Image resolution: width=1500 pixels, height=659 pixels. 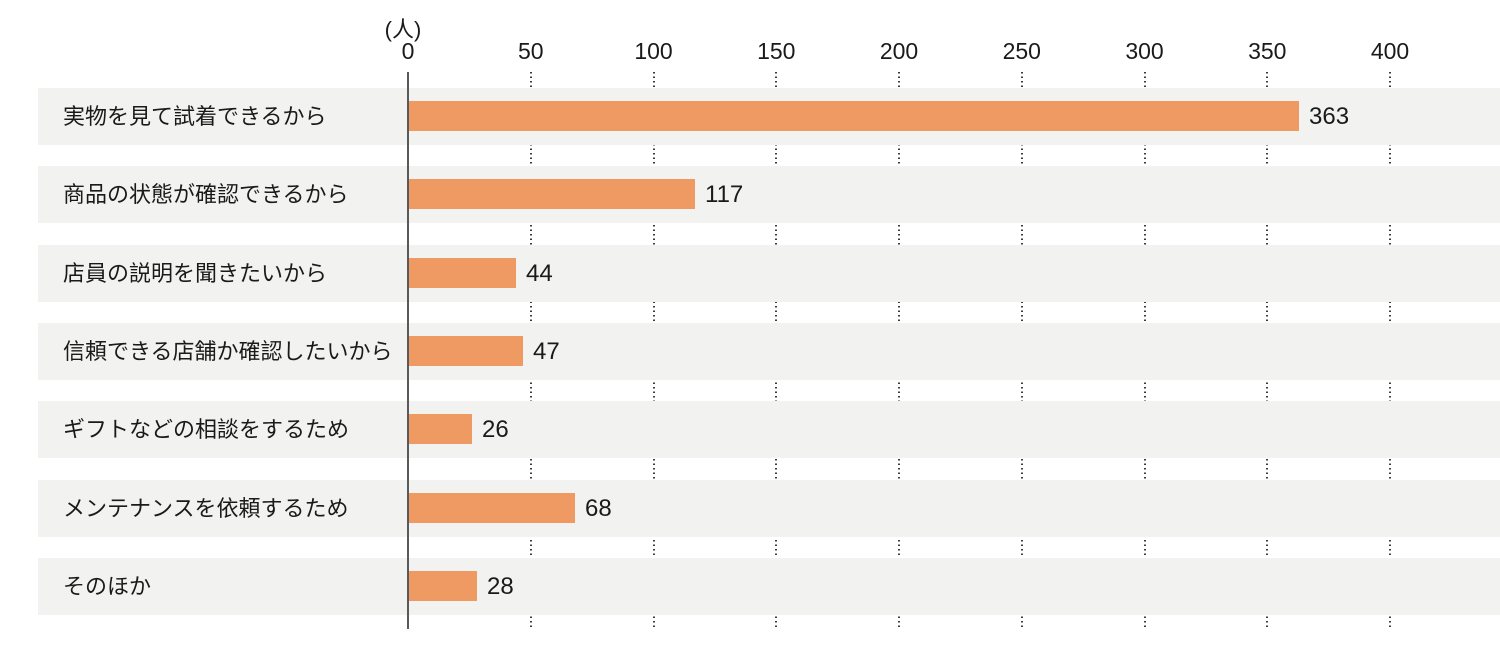 I want to click on category-label: 商品の状態が確認できるから, so click(x=206, y=194).